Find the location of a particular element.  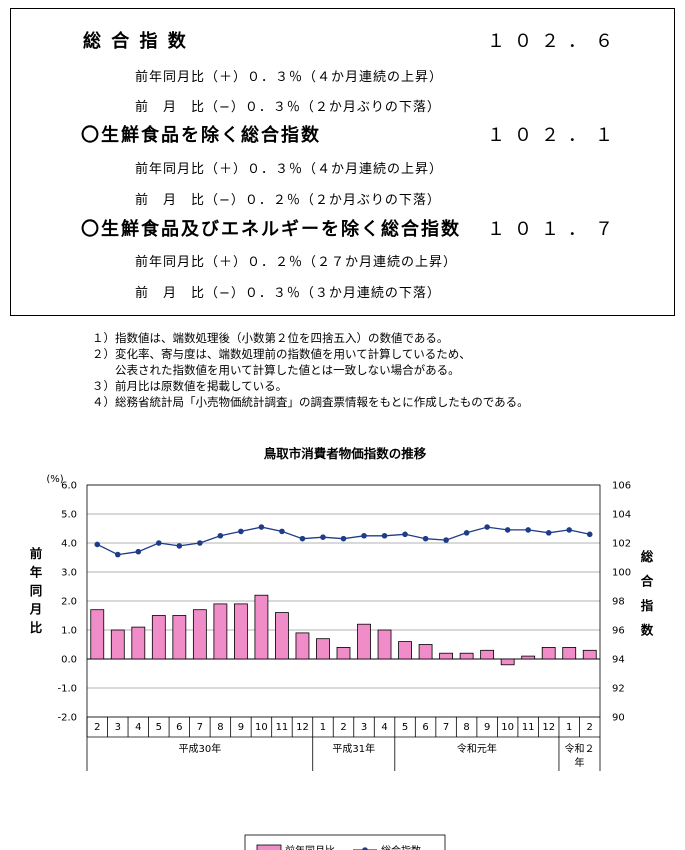

left-axis-label-char: 年 is located at coordinates (36, 572).